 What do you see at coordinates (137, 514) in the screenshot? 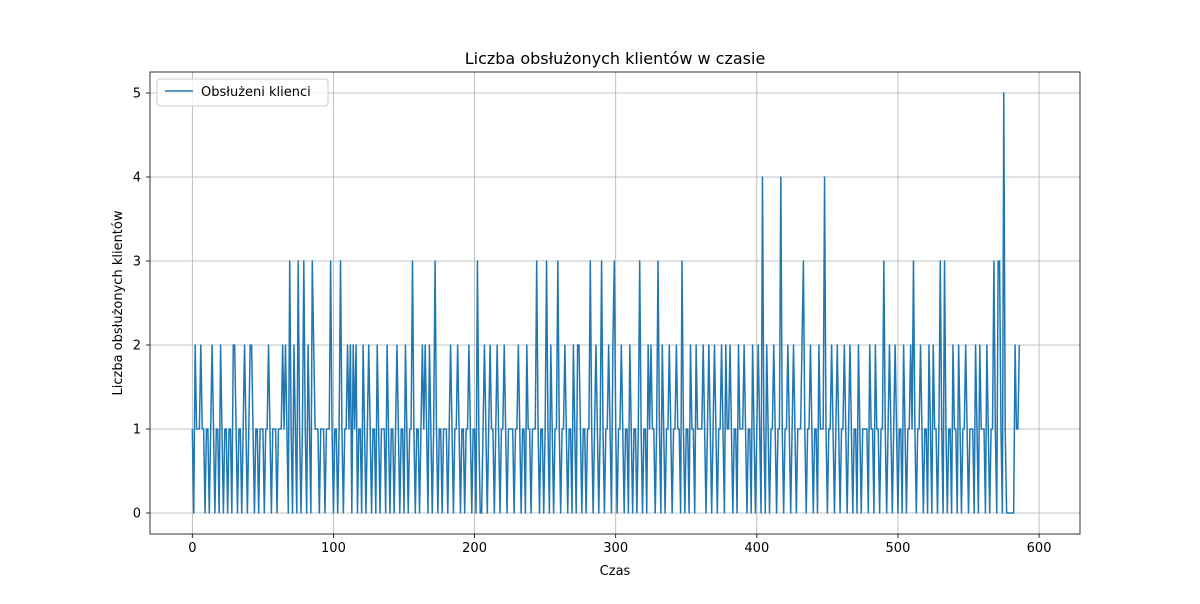
I see `y-tick-label: 0` at bounding box center [137, 514].